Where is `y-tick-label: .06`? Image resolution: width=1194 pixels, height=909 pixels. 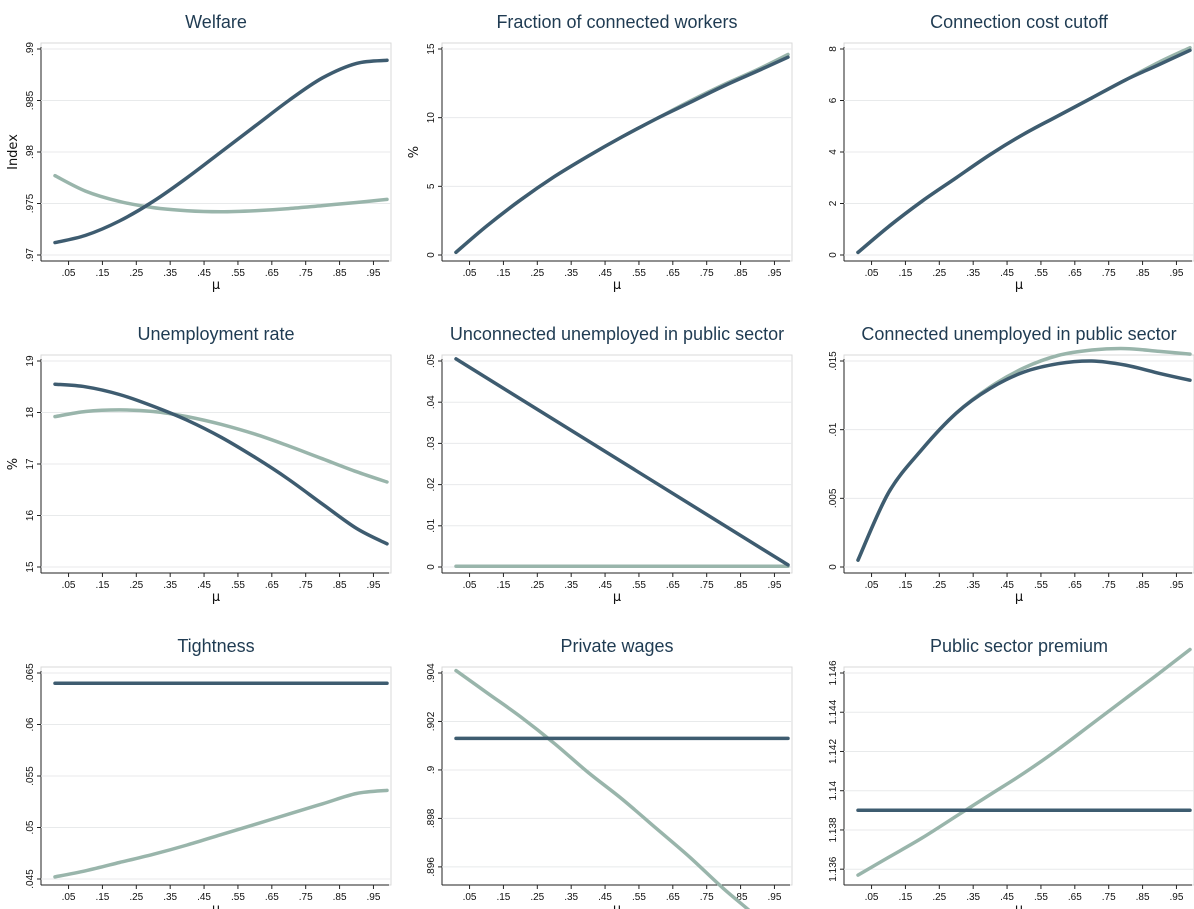 y-tick-label: .06 is located at coordinates (30, 724).